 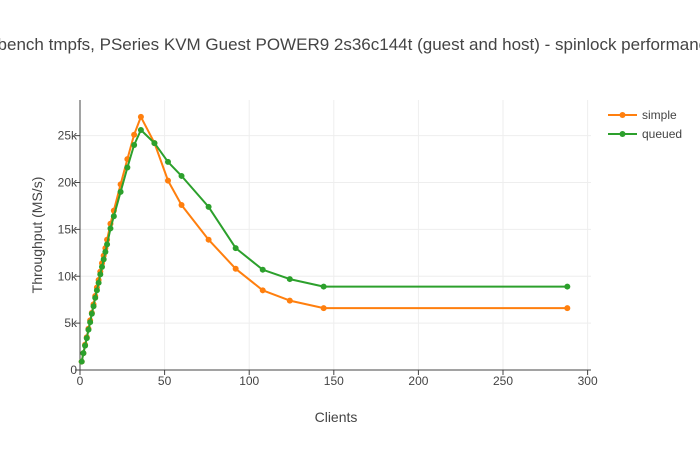 What do you see at coordinates (80, 381) in the screenshot?
I see `x-tick-label: 0` at bounding box center [80, 381].